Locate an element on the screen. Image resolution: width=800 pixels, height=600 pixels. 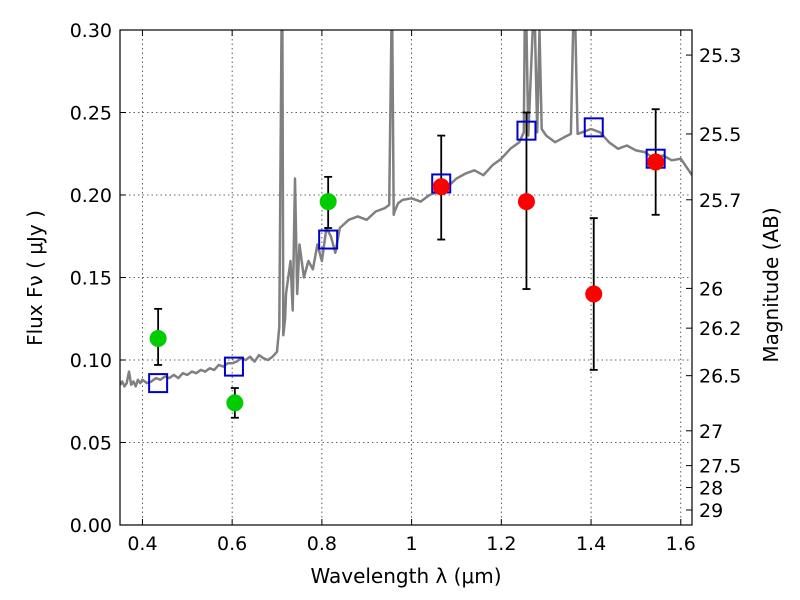
x-tick-label: 1.2 is located at coordinates (501, 544).